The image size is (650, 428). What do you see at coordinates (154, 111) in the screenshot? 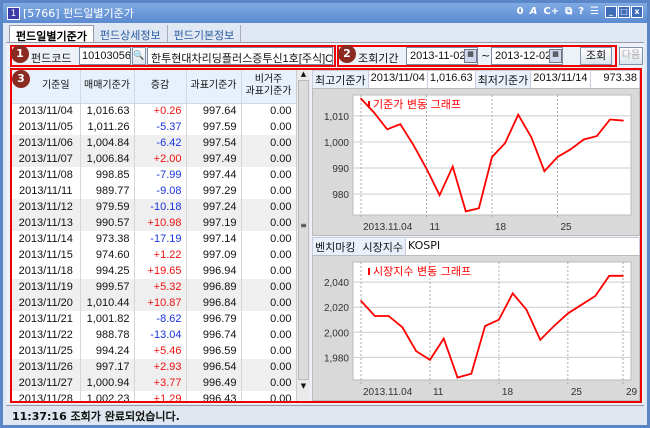
I see `table-row: 2013/11/04 1,016.63 +0.26 997.64 0.00` at bounding box center [154, 111].